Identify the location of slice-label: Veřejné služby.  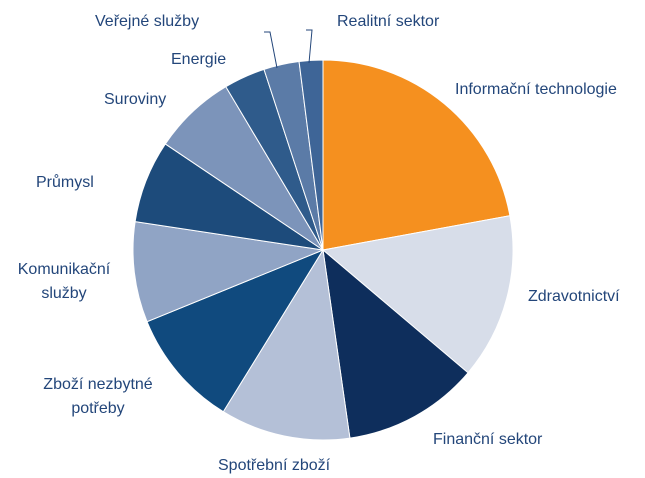
(147, 21).